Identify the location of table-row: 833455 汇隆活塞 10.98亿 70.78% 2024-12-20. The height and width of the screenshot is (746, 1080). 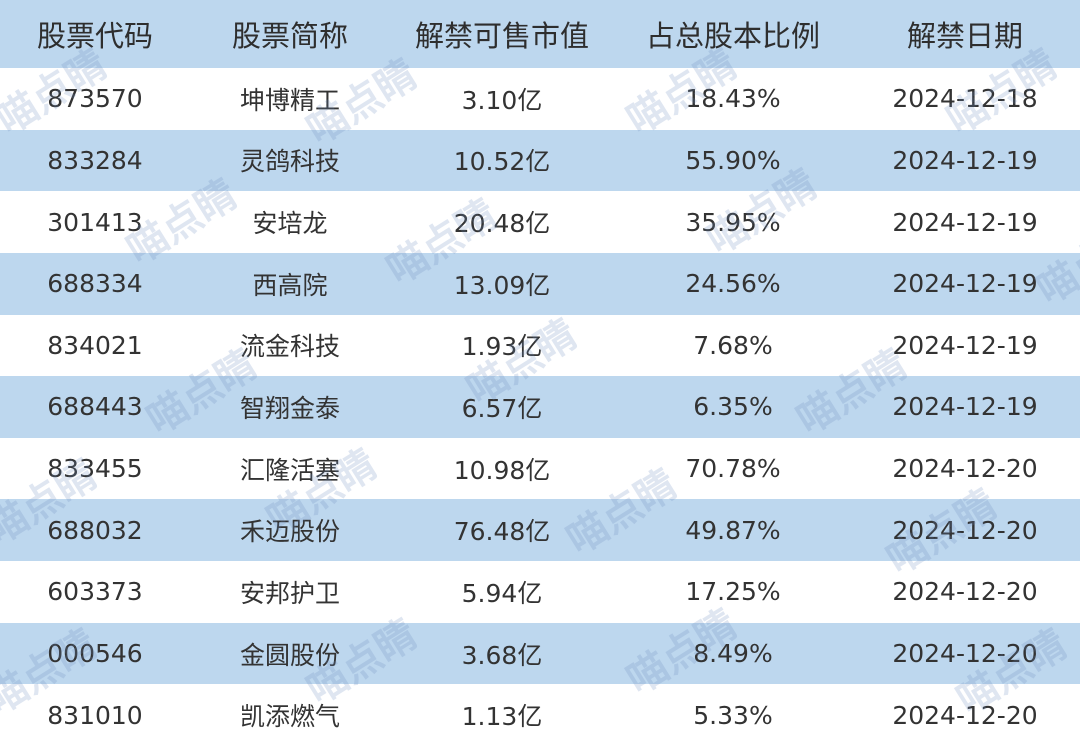
(540, 468).